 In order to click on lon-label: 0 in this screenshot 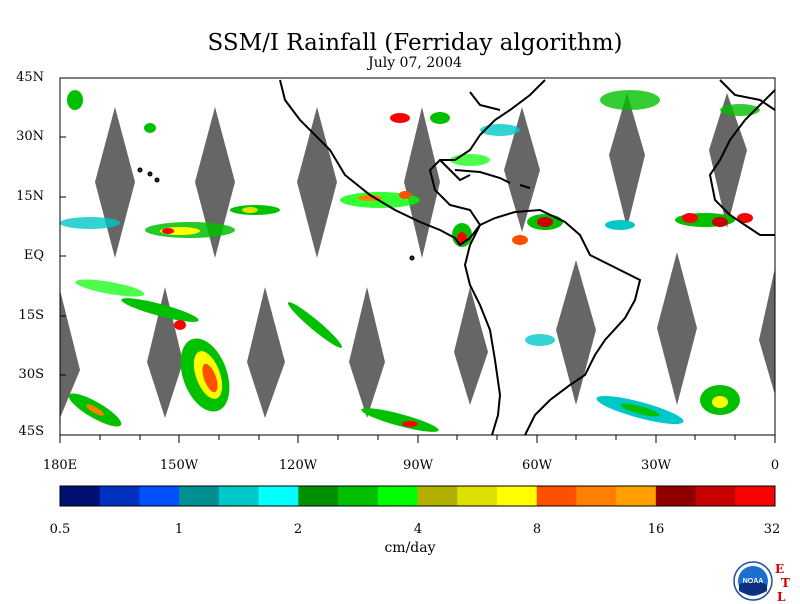, I will do `click(775, 465)`.